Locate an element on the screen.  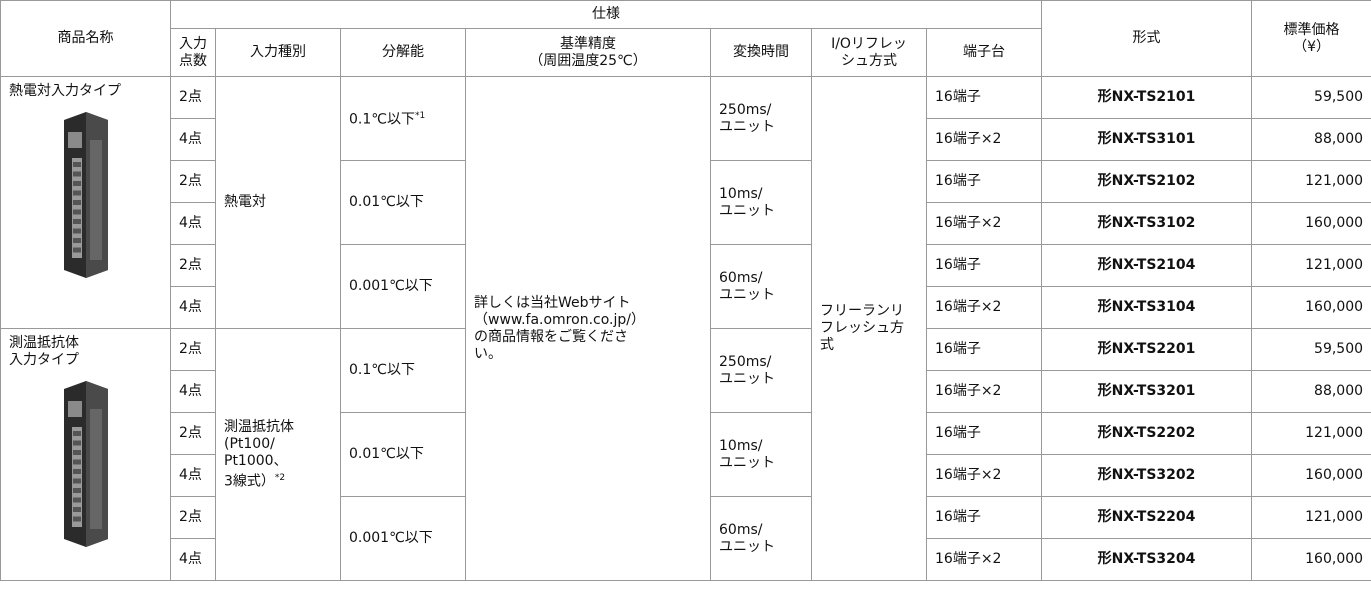
product-cell: 測温抵抗体 入力タイプ is located at coordinates (85, 454).